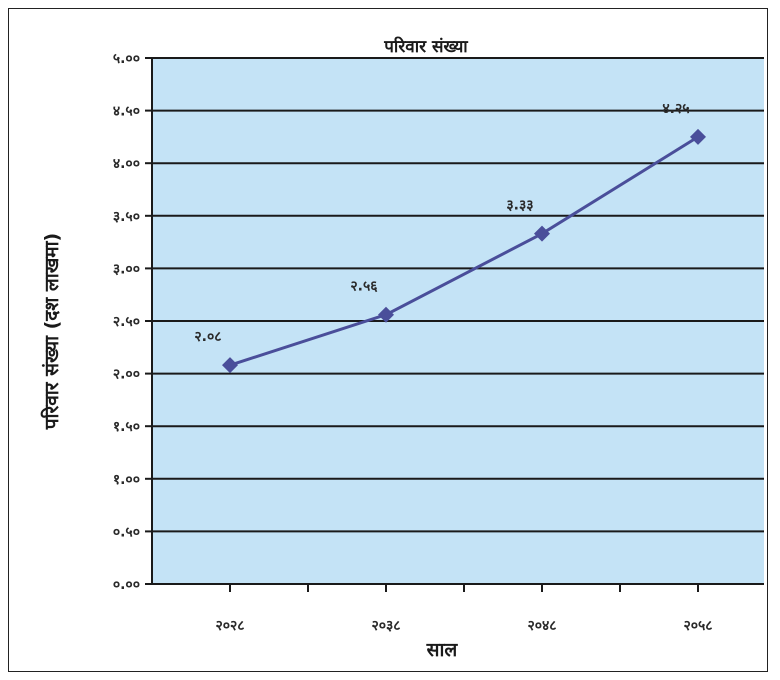 This screenshot has height=680, width=780. What do you see at coordinates (126, 164) in the screenshot?
I see `y-tick-label: ४.००` at bounding box center [126, 164].